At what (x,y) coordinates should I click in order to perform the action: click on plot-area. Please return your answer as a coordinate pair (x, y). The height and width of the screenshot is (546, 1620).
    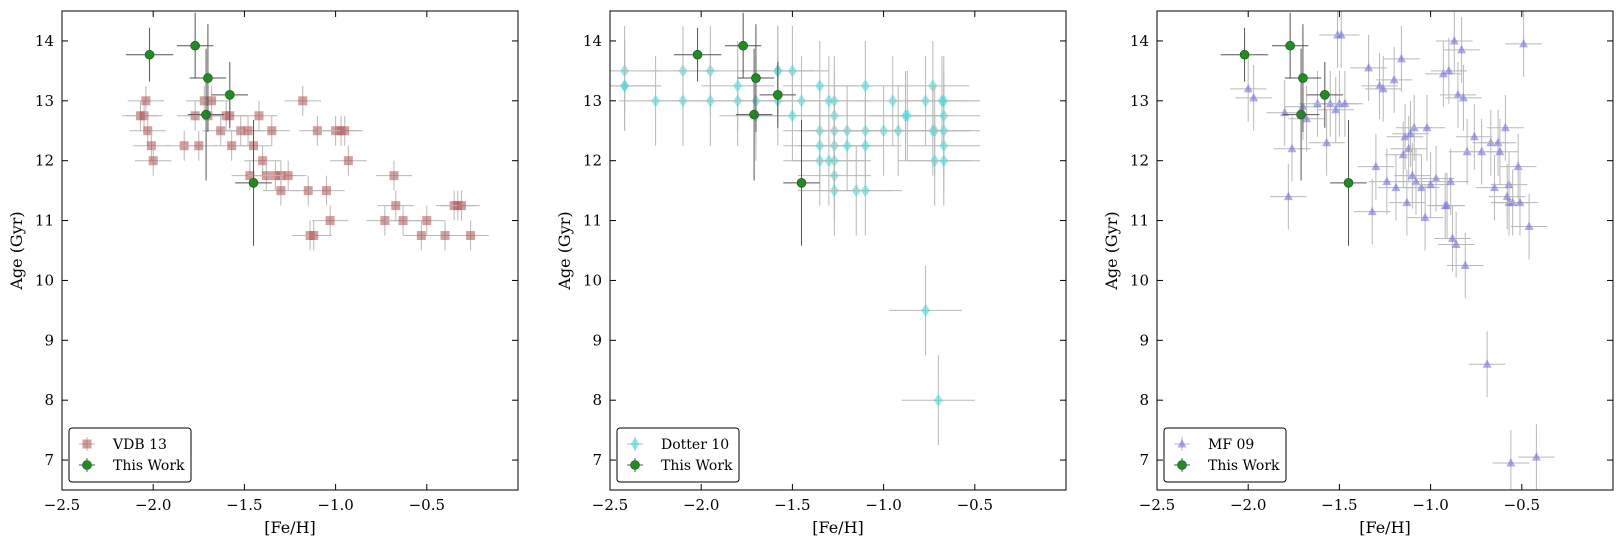
    Looking at the image, I should click on (305, 131).